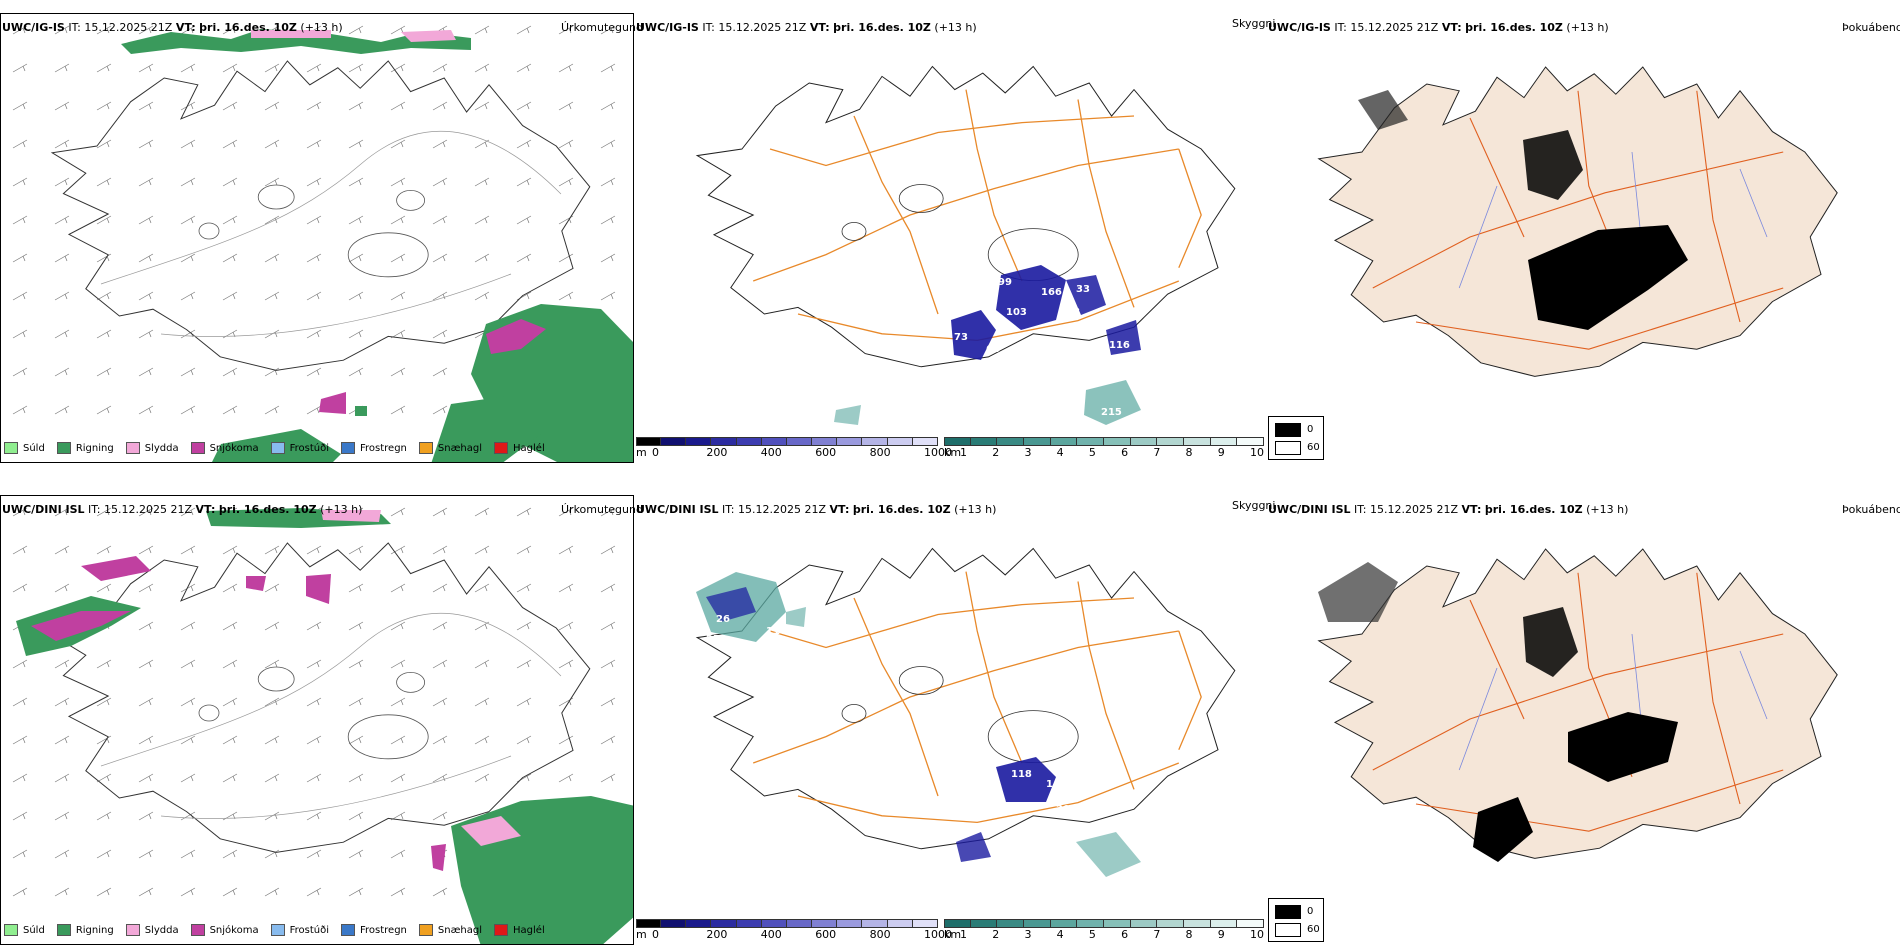  What do you see at coordinates (1005, 282) in the screenshot?
I see `ceiling-label: 99` at bounding box center [1005, 282].